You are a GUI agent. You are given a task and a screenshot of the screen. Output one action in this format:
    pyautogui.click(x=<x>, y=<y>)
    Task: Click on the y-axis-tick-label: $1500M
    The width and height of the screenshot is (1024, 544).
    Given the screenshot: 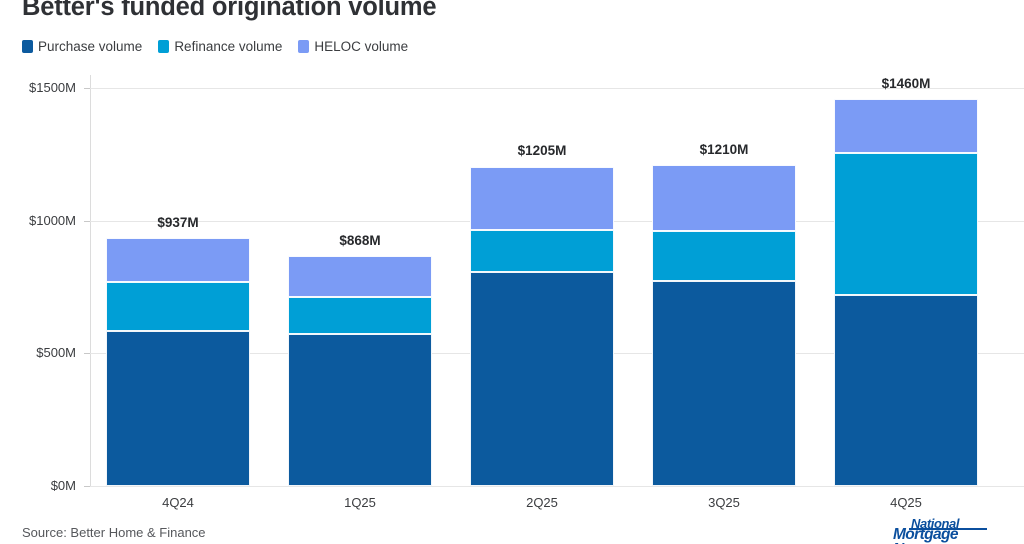 What is the action you would take?
    pyautogui.click(x=52, y=88)
    